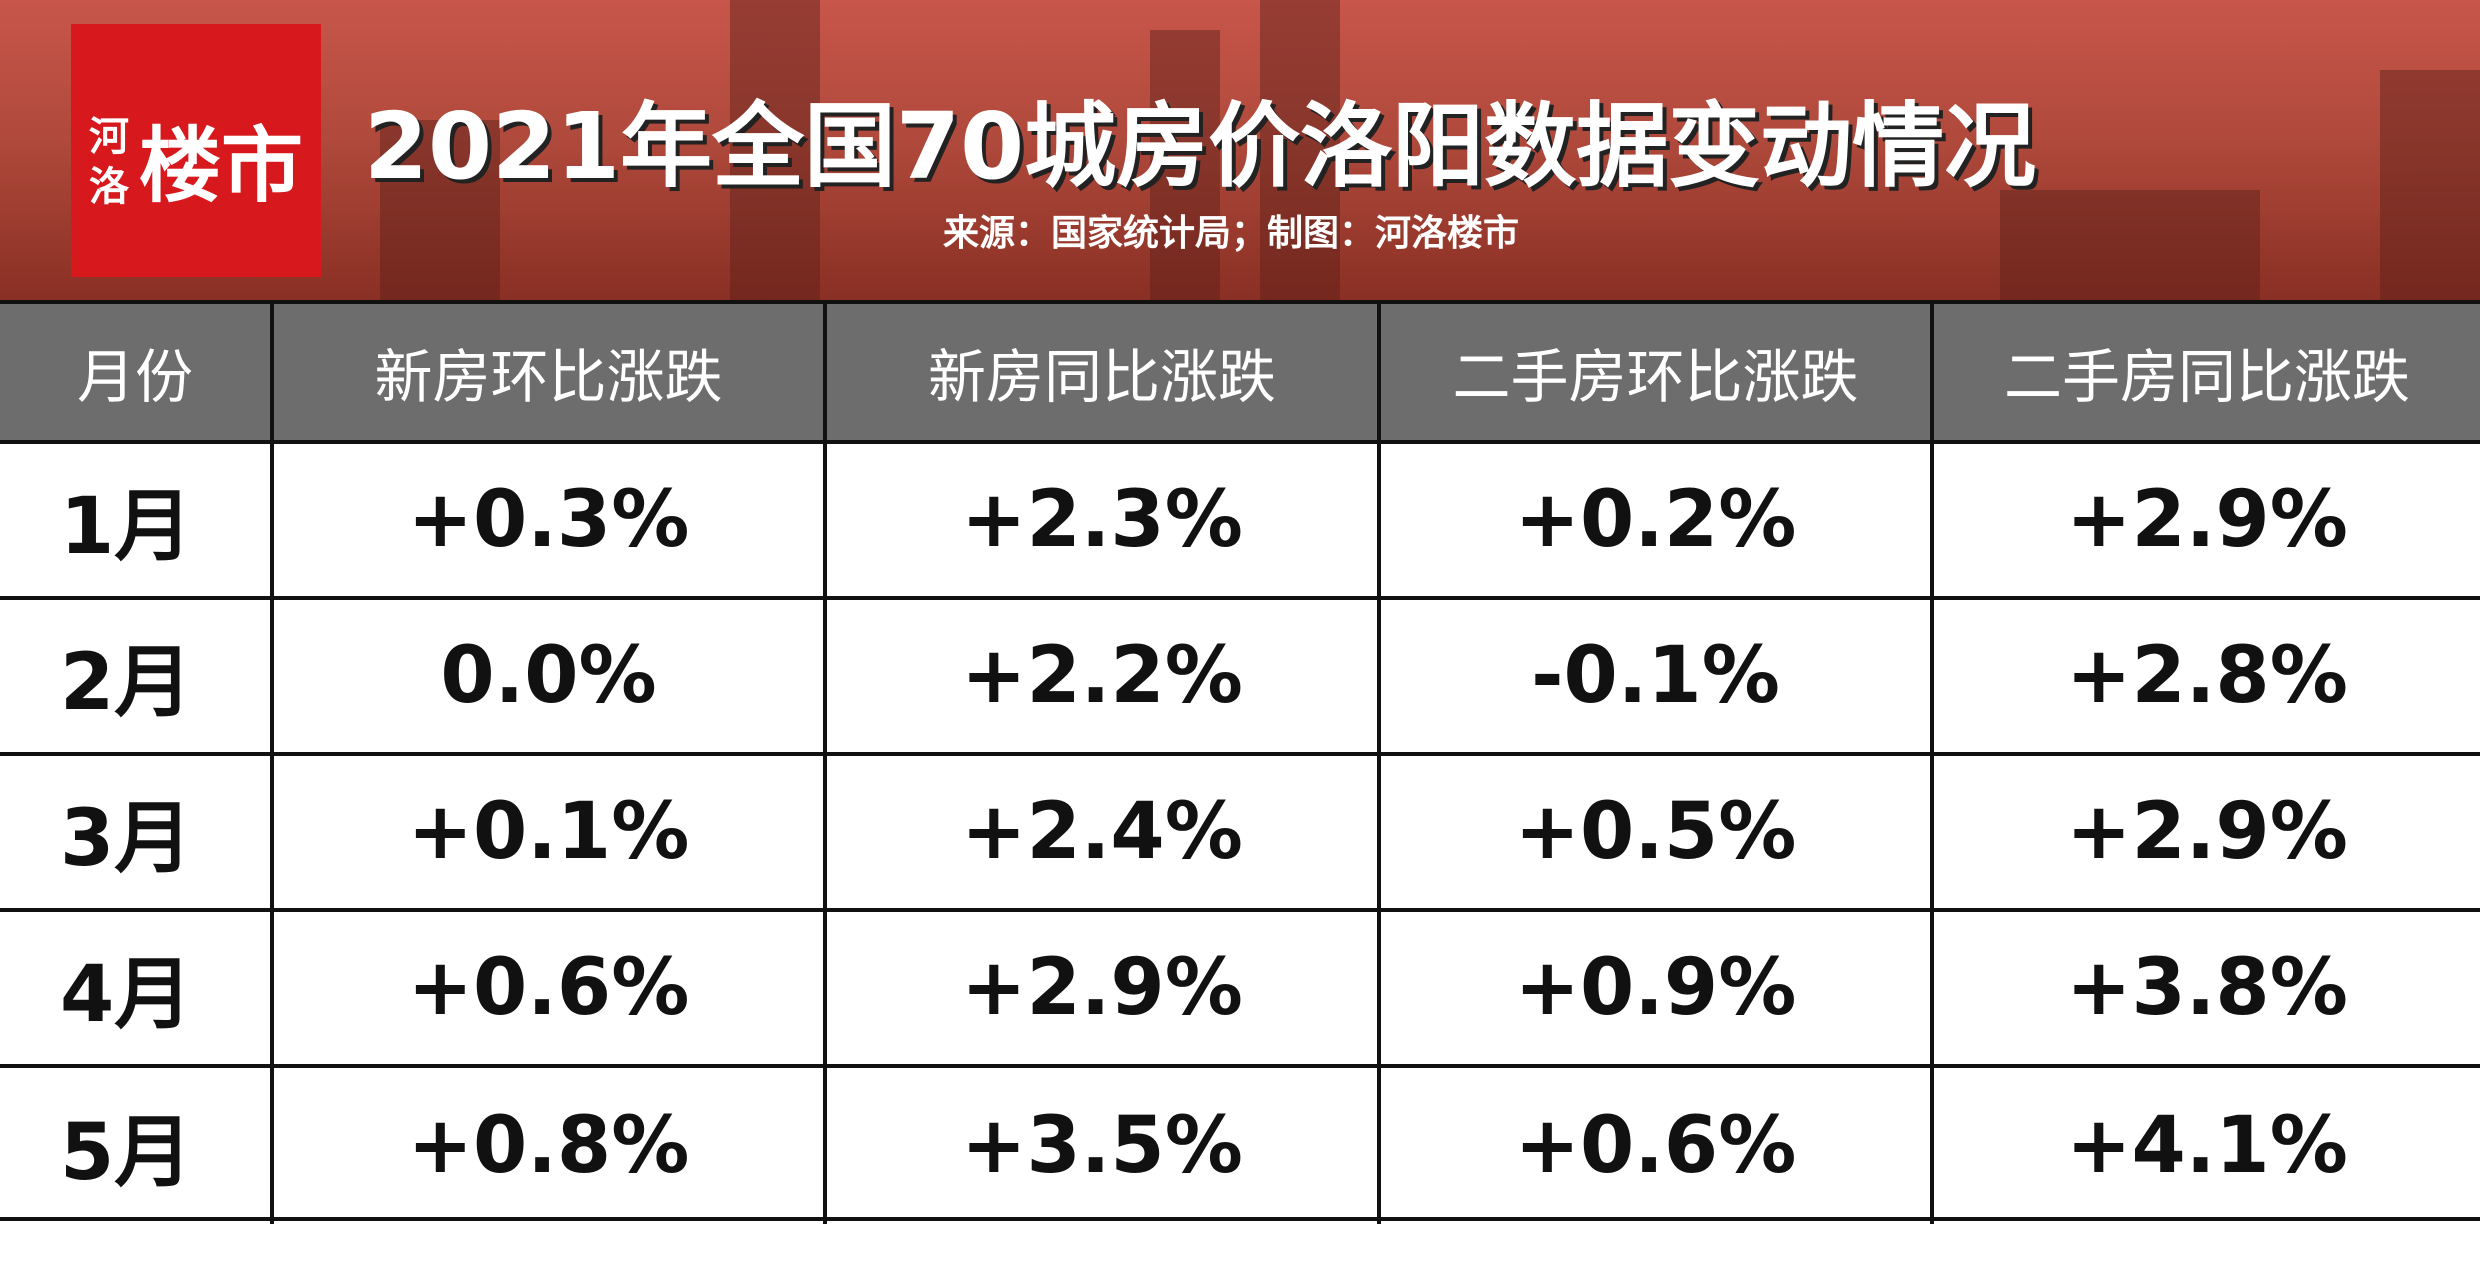 The width and height of the screenshot is (2480, 1268). I want to click on row-label: 2月, so click(137, 678).